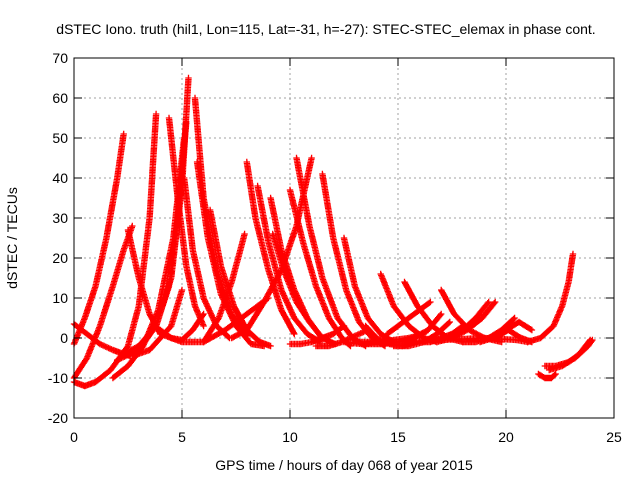 Image resolution: width=640 pixels, height=480 pixels. Describe the element at coordinates (60, 298) in the screenshot. I see `y-tick-label: 10` at that location.